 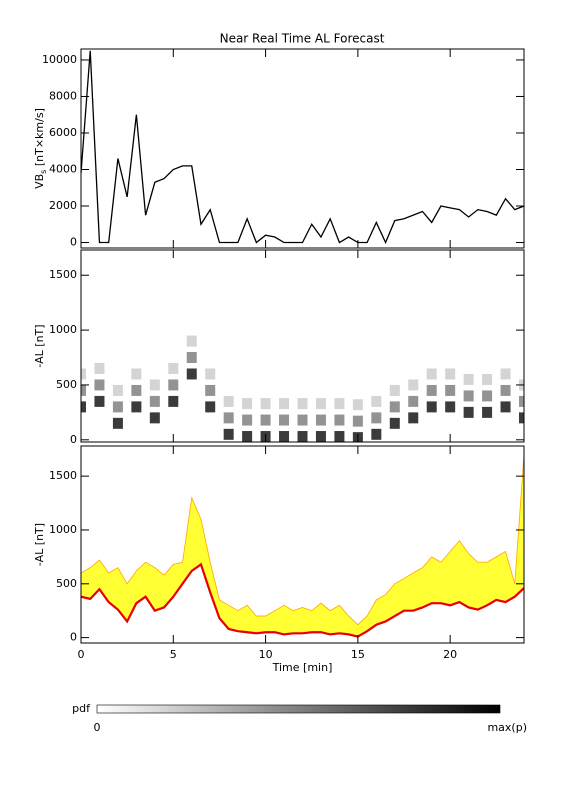 What do you see at coordinates (63, 132) in the screenshot?
I see `y-tick-label: 6000` at bounding box center [63, 132].